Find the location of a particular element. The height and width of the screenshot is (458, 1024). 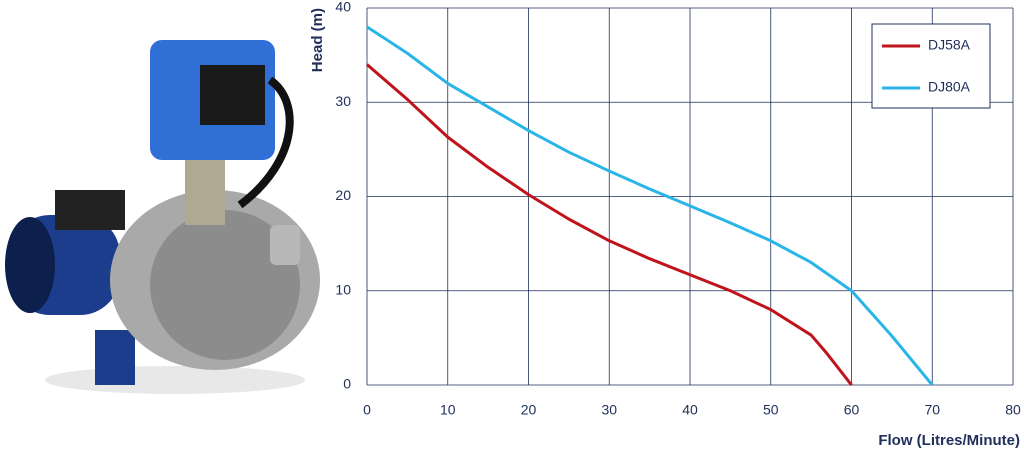

legend-label: DJ80A is located at coordinates (949, 87).